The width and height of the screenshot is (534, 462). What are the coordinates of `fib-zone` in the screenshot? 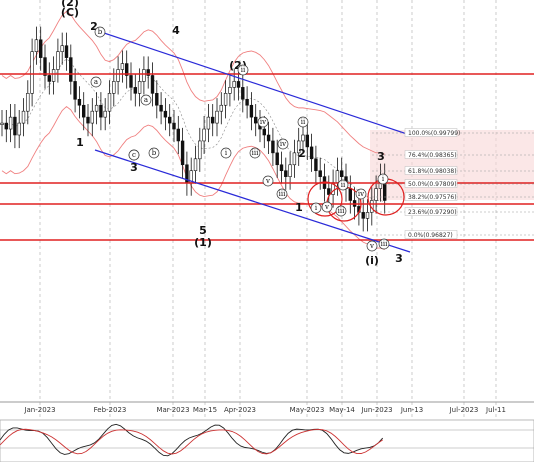 It's located at (452, 165).